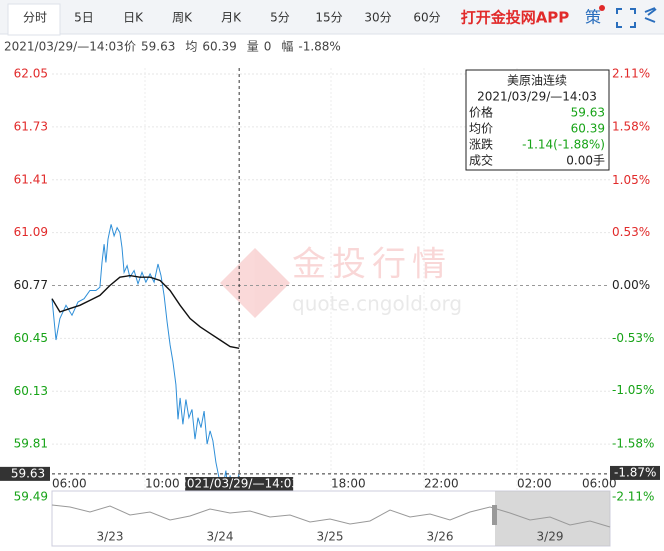  I want to click on tab: 5分, so click(280, 18).